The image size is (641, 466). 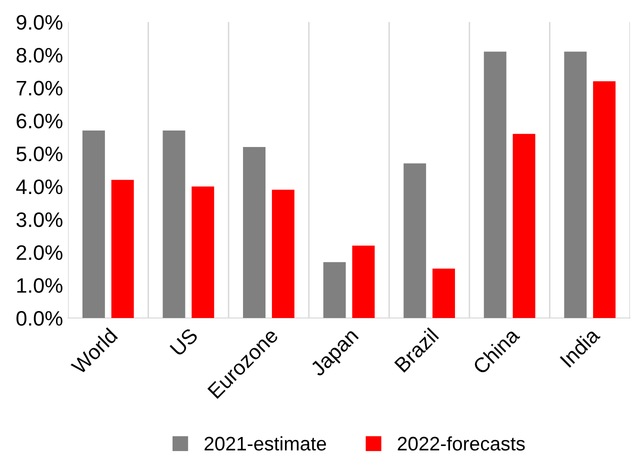 What do you see at coordinates (39, 220) in the screenshot?
I see `y-tick-label: 3.0%` at bounding box center [39, 220].